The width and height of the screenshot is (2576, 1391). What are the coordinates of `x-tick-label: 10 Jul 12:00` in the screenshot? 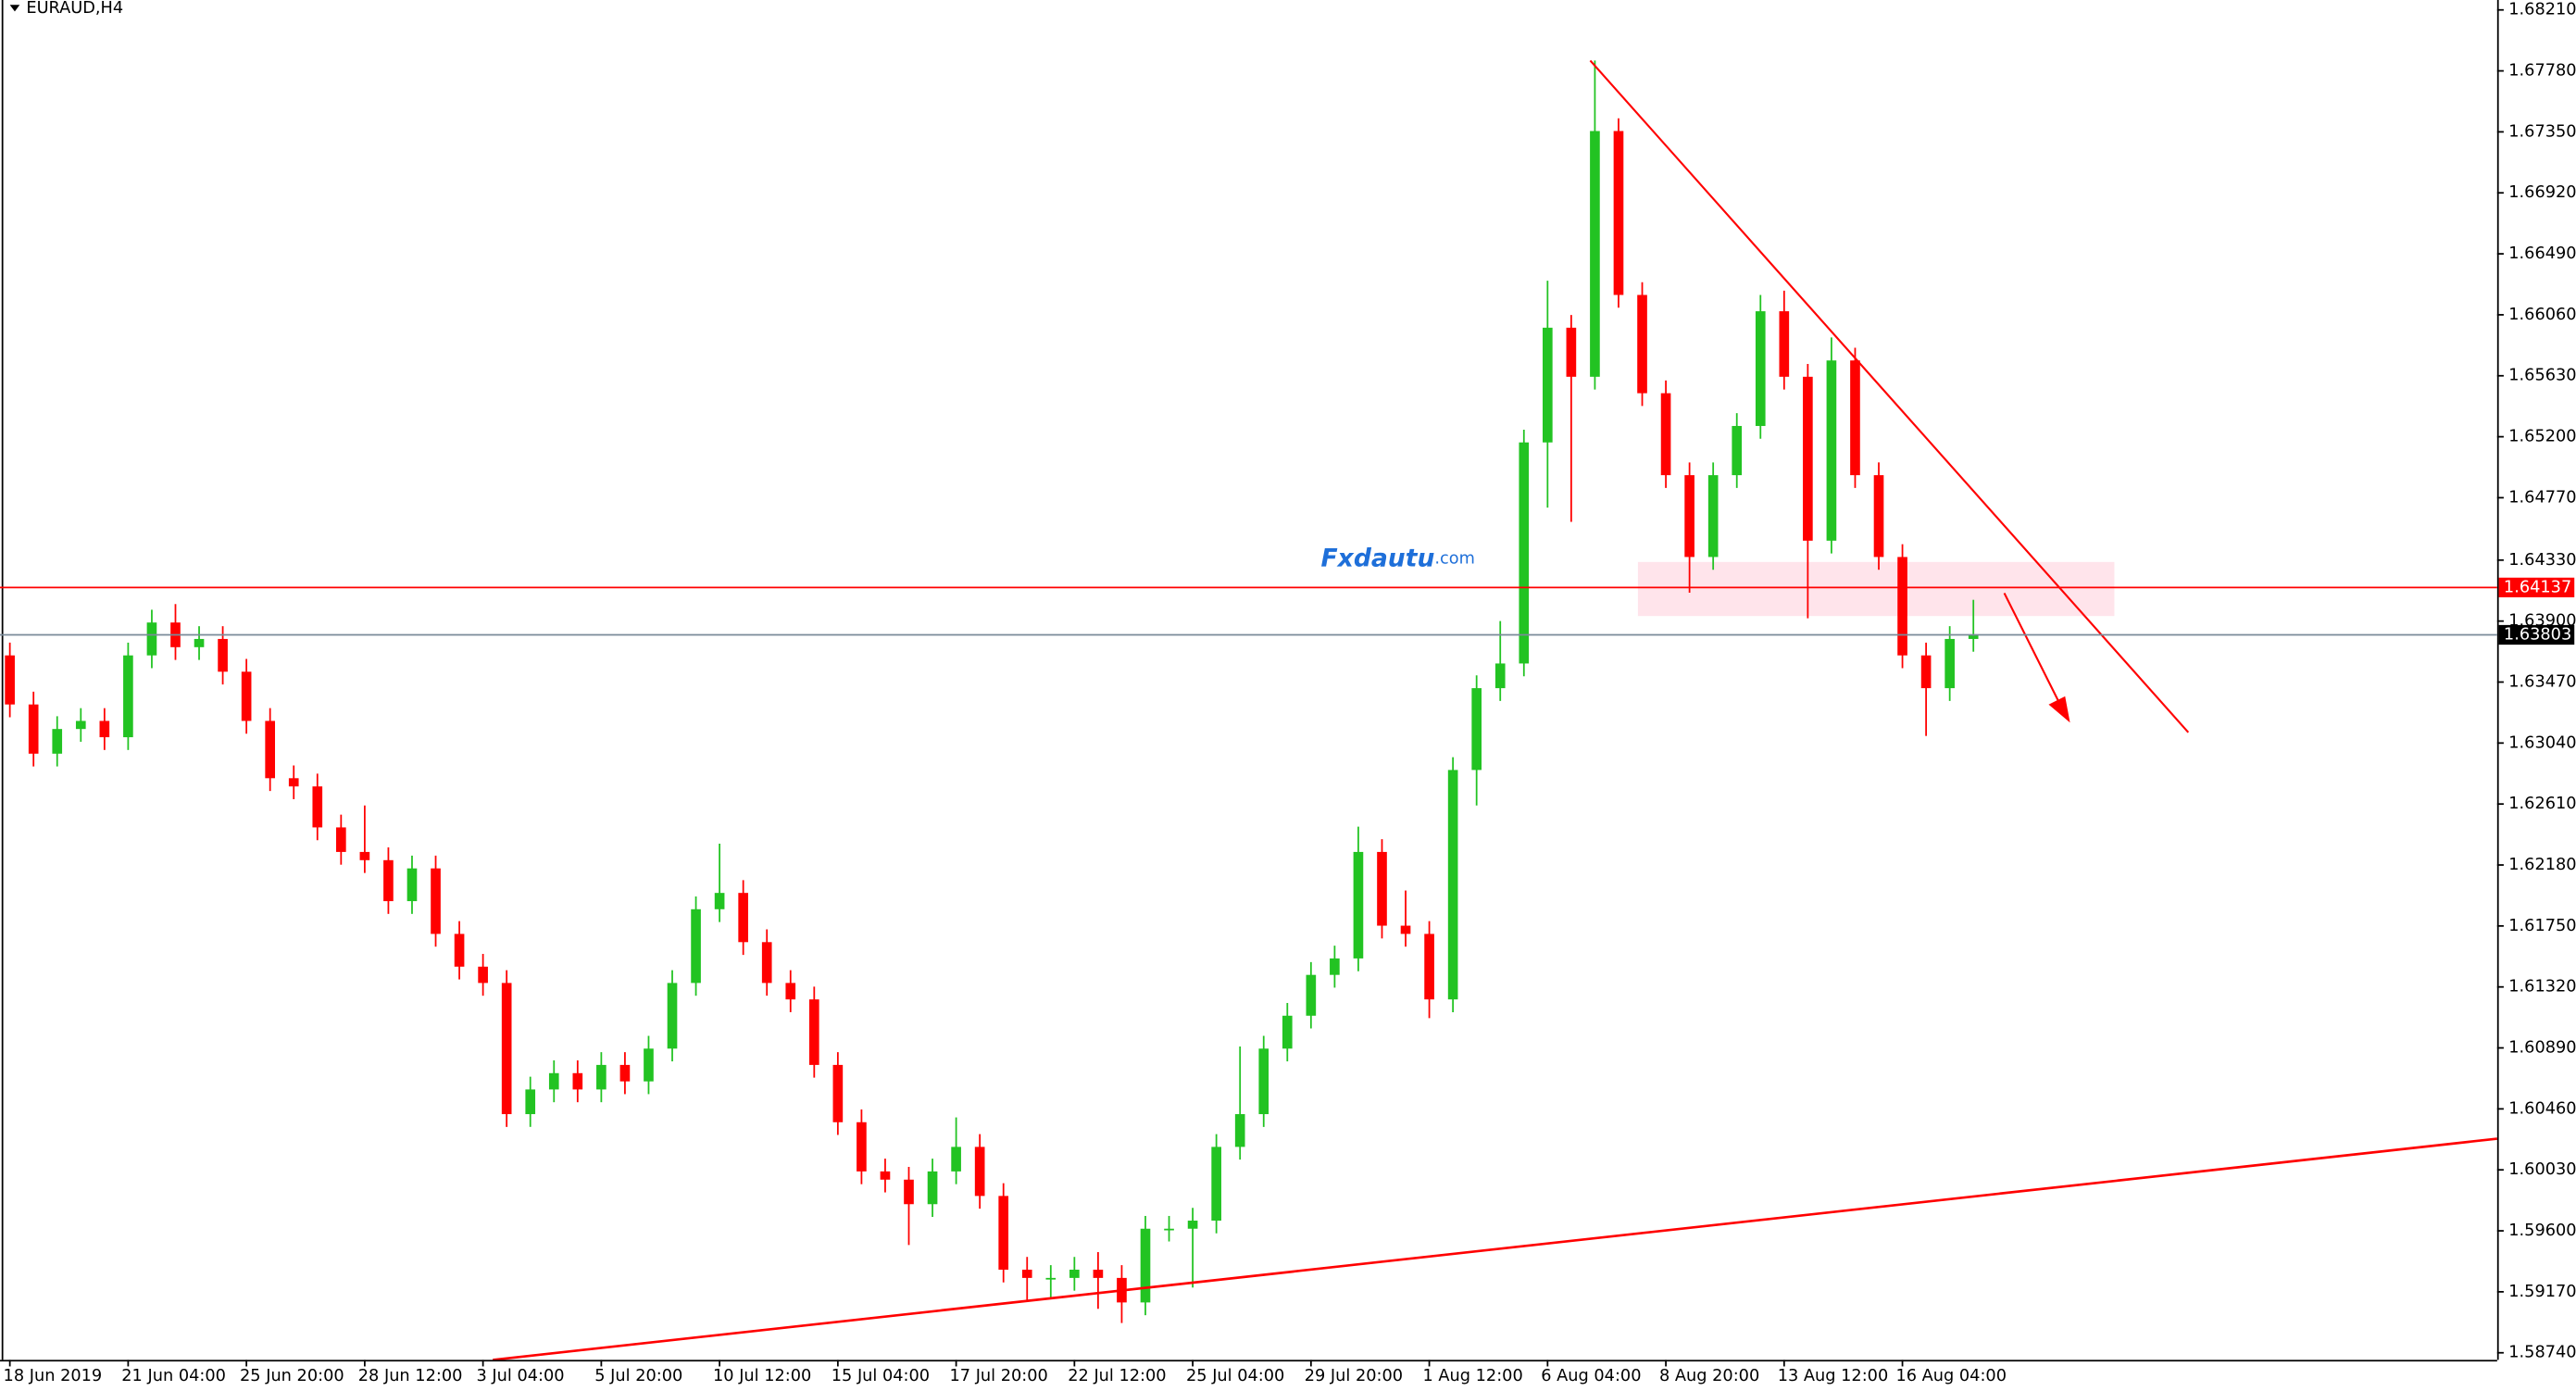 It's located at (762, 1376).